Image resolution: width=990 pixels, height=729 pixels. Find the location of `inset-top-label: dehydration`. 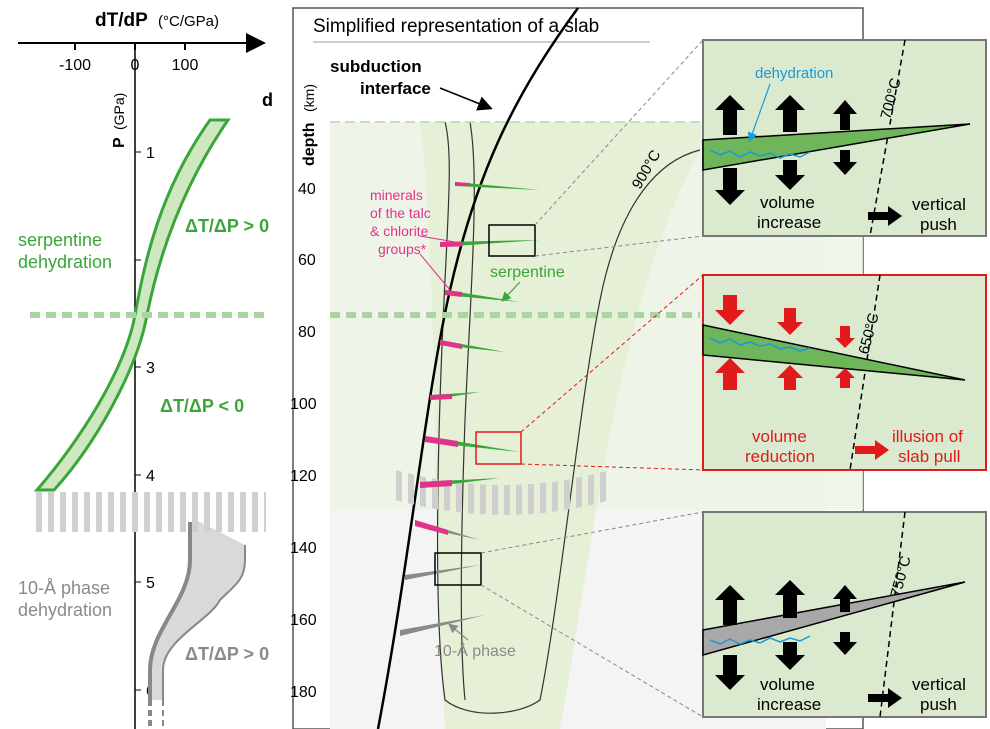

inset-top-label: dehydration is located at coordinates (794, 73).